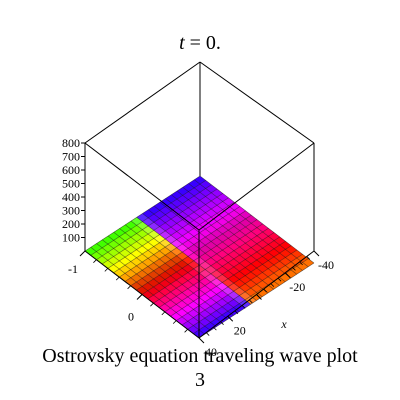 The width and height of the screenshot is (400, 400). Describe the element at coordinates (71, 211) in the screenshot. I see `z-tick-label: 300` at that location.